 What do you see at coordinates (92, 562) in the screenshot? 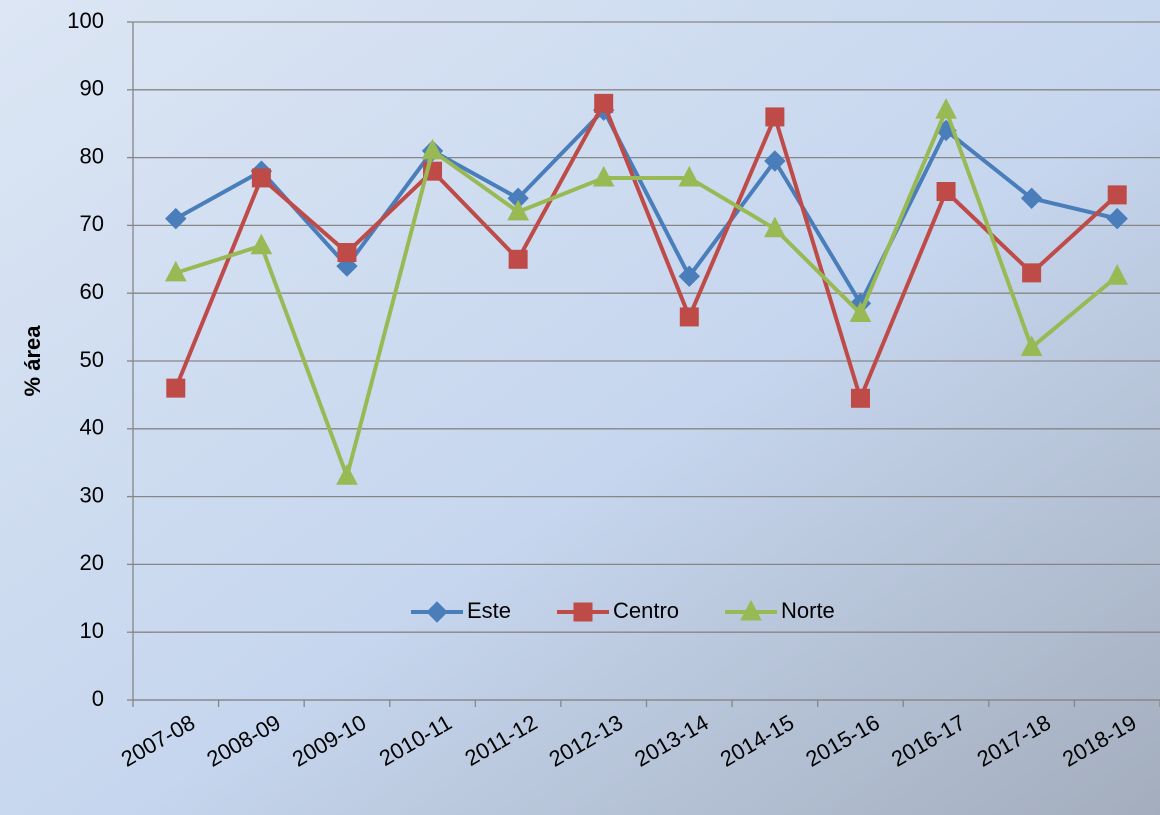
I see `y-tick-label: 20` at bounding box center [92, 562].